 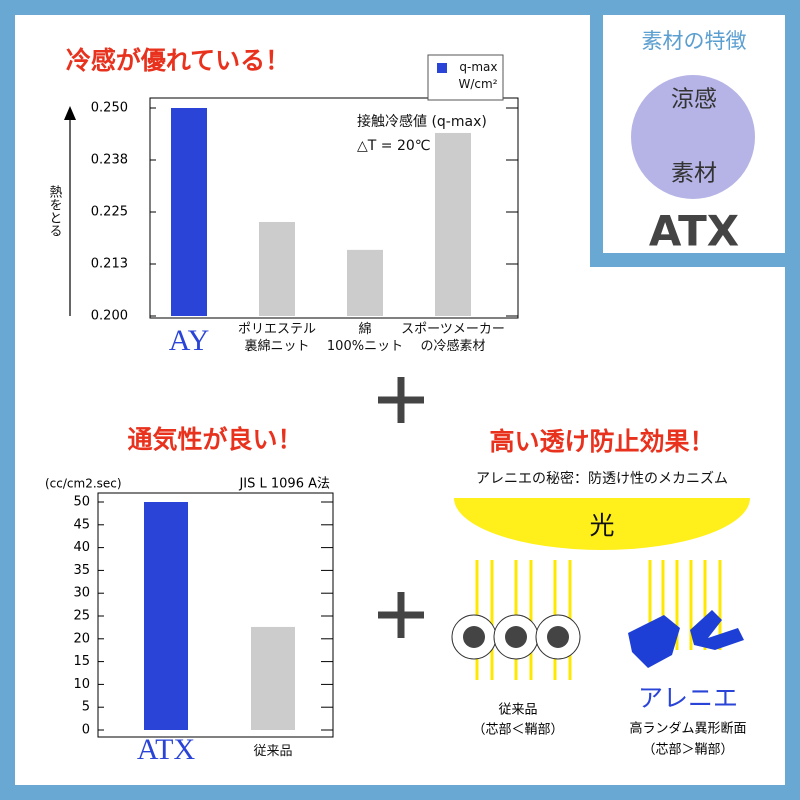 I want to click on y-tick-label: 0.225, so click(x=109, y=212).